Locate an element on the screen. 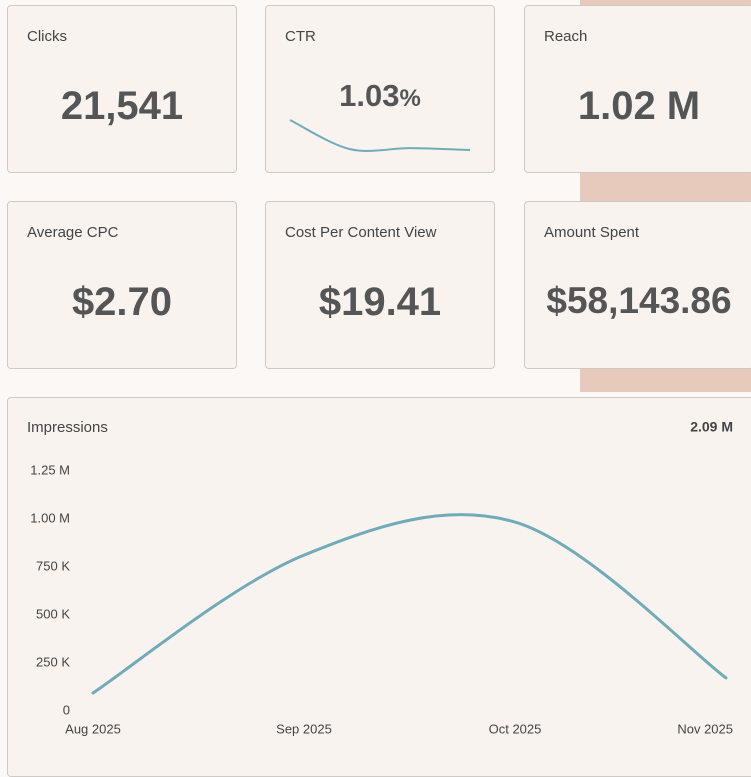 Image resolution: width=751 pixels, height=777 pixels. card-value-number: 1.03 is located at coordinates (369, 95).